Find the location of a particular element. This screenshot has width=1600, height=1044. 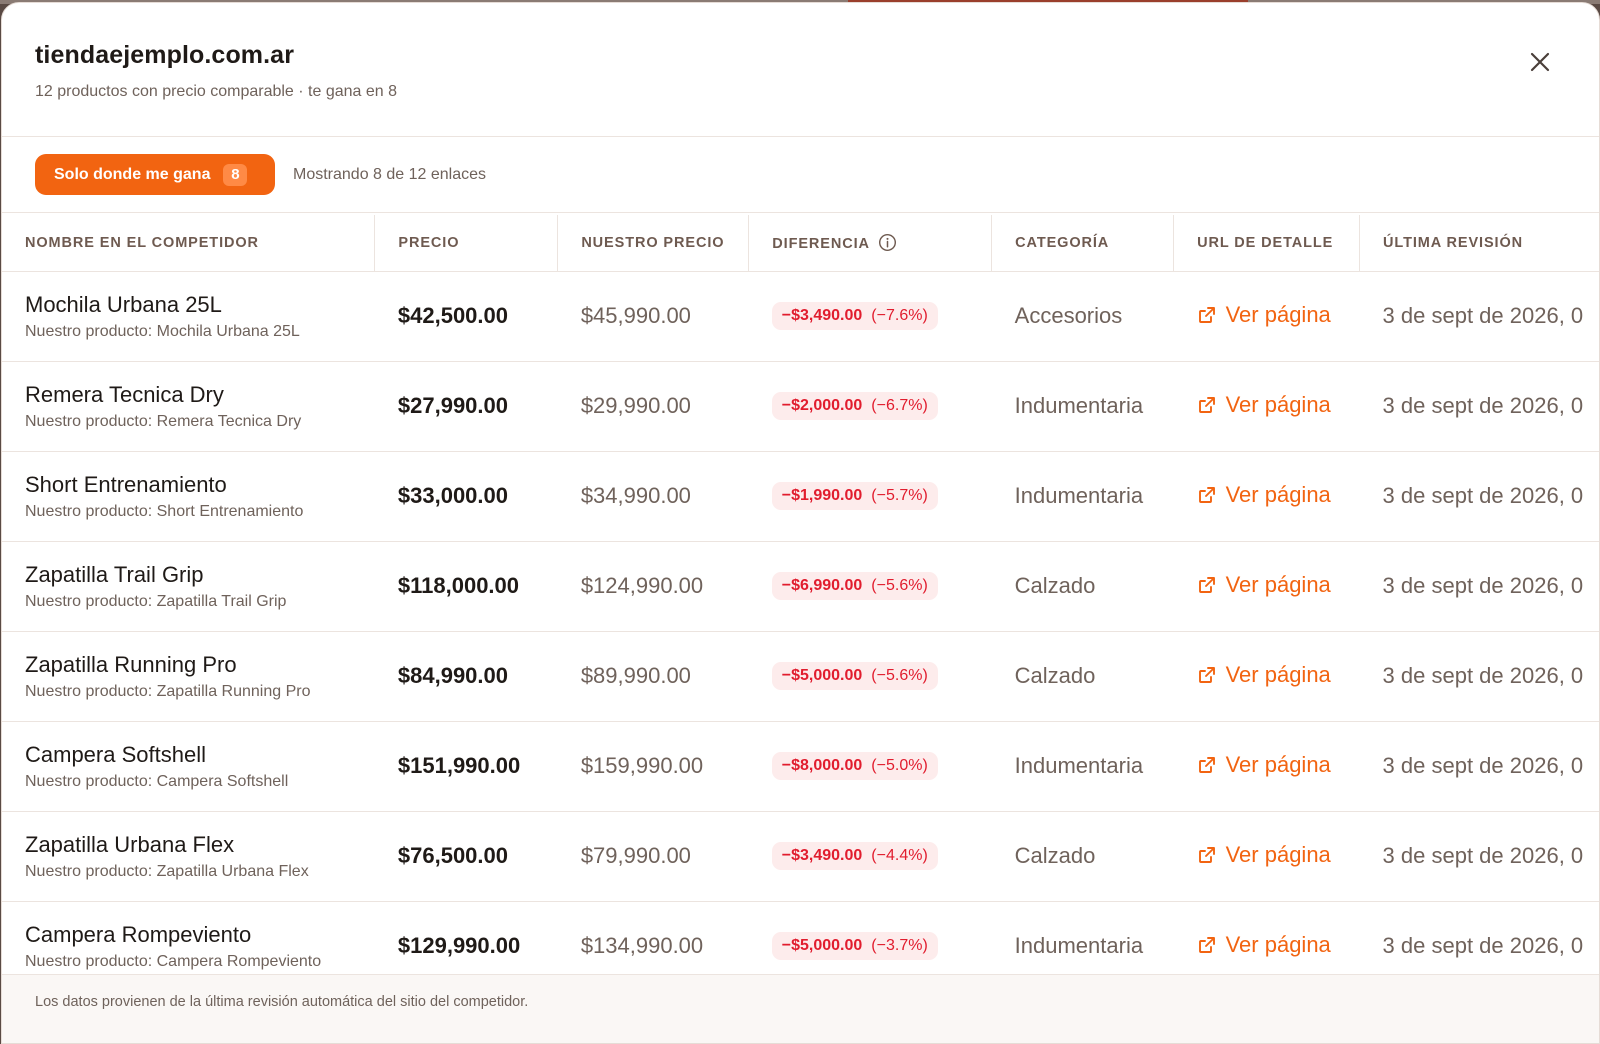

difference-badge: −$1,990.00 (−5.7%) is located at coordinates (854, 496).